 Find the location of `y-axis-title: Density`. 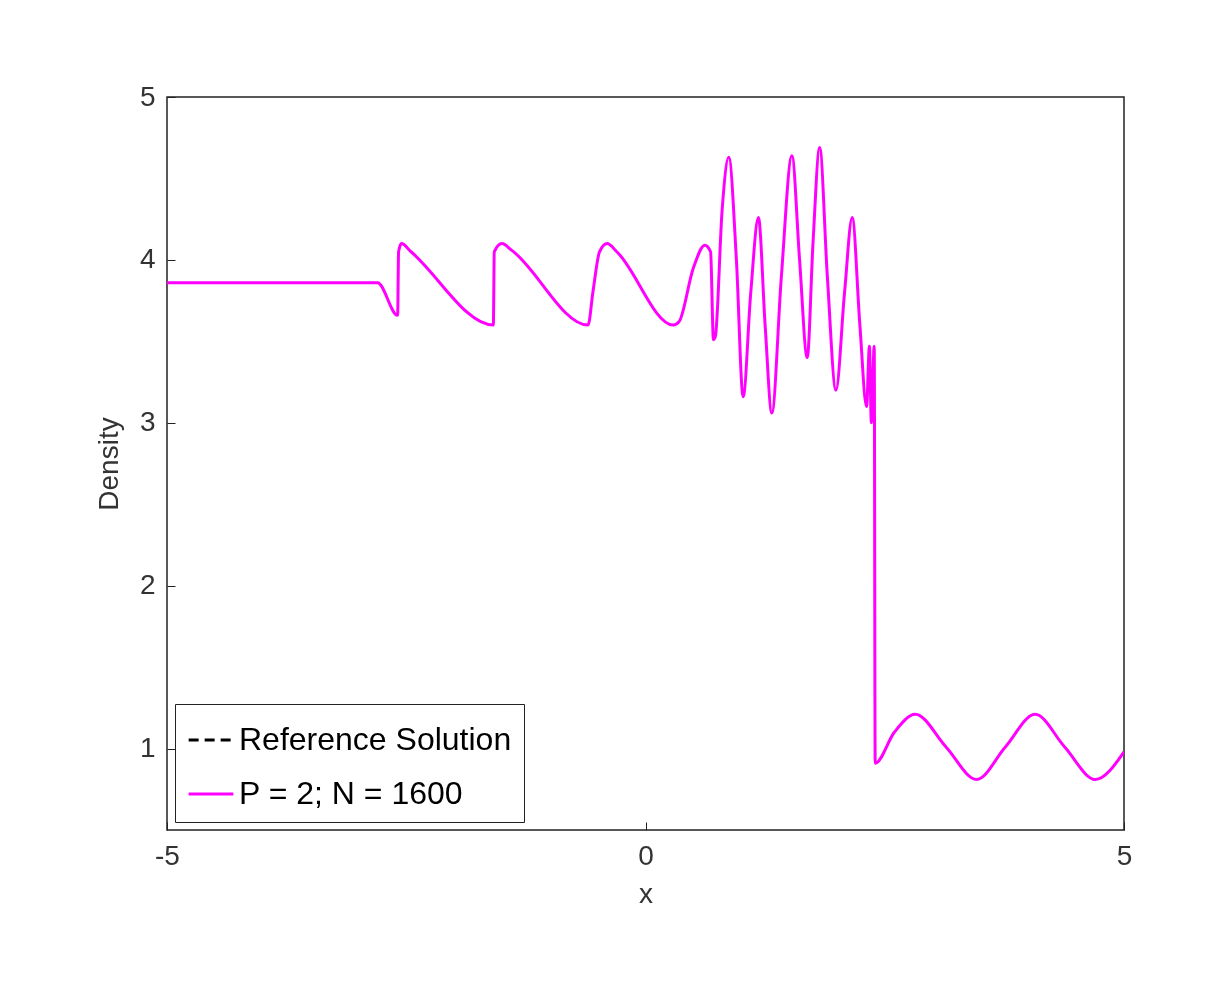

y-axis-title: Density is located at coordinates (108, 464).